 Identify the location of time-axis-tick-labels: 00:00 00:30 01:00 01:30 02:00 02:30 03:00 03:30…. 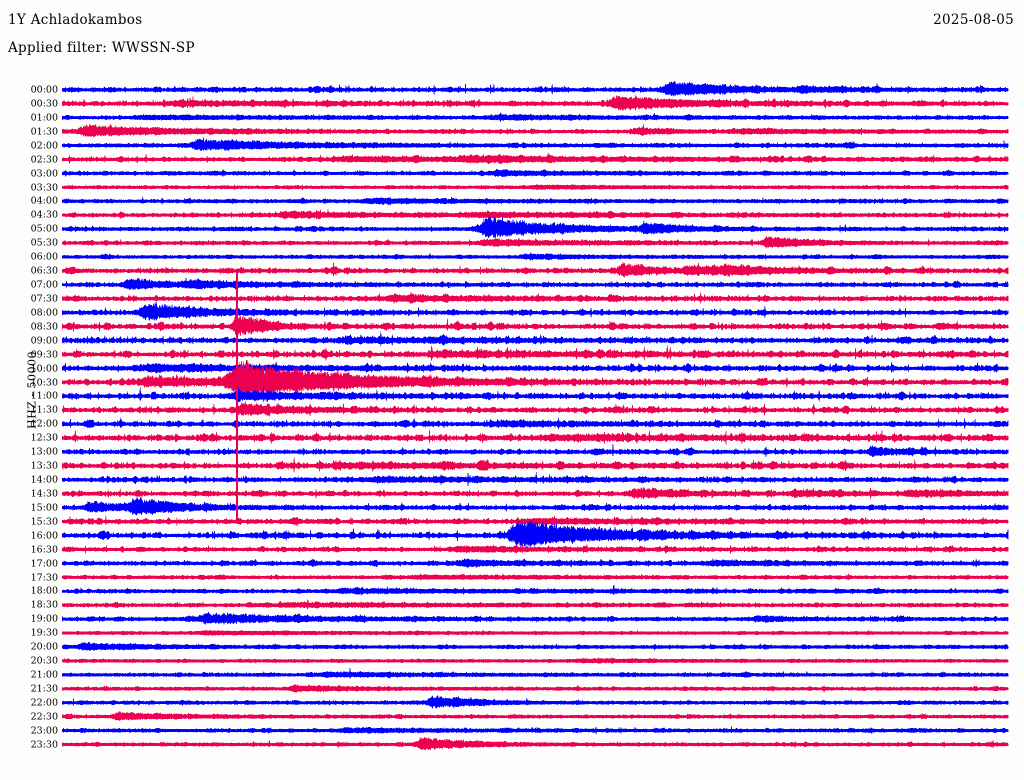
(29, 426).